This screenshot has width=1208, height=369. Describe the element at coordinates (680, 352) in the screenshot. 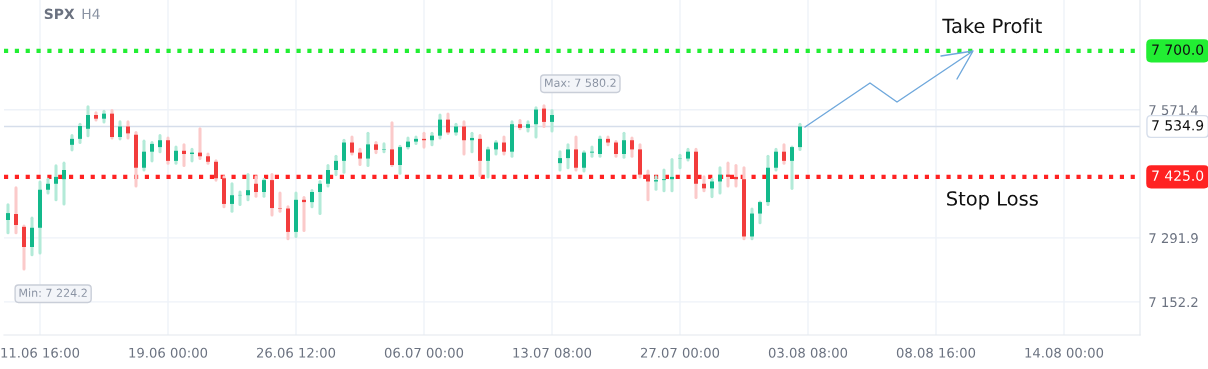

I see `x-tick-label: 27.07 00:00` at that location.